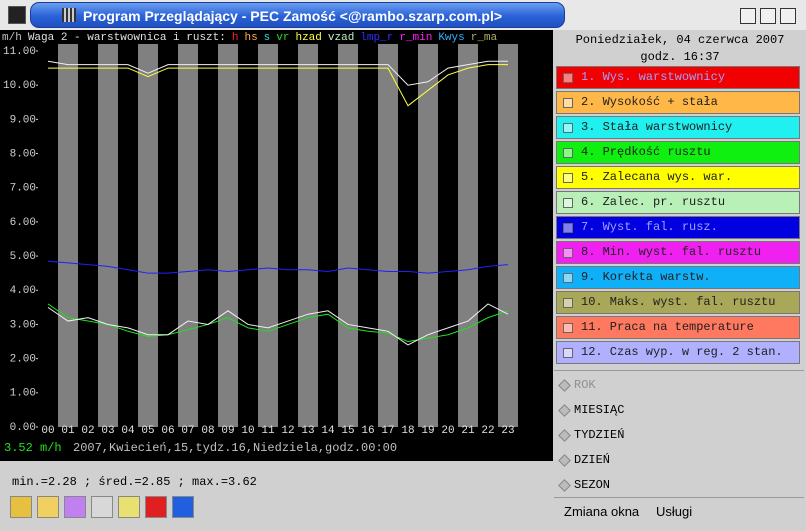 The width and height of the screenshot is (806, 531). Describe the element at coordinates (147, 431) in the screenshot. I see `x-tick-label: 05` at that location.